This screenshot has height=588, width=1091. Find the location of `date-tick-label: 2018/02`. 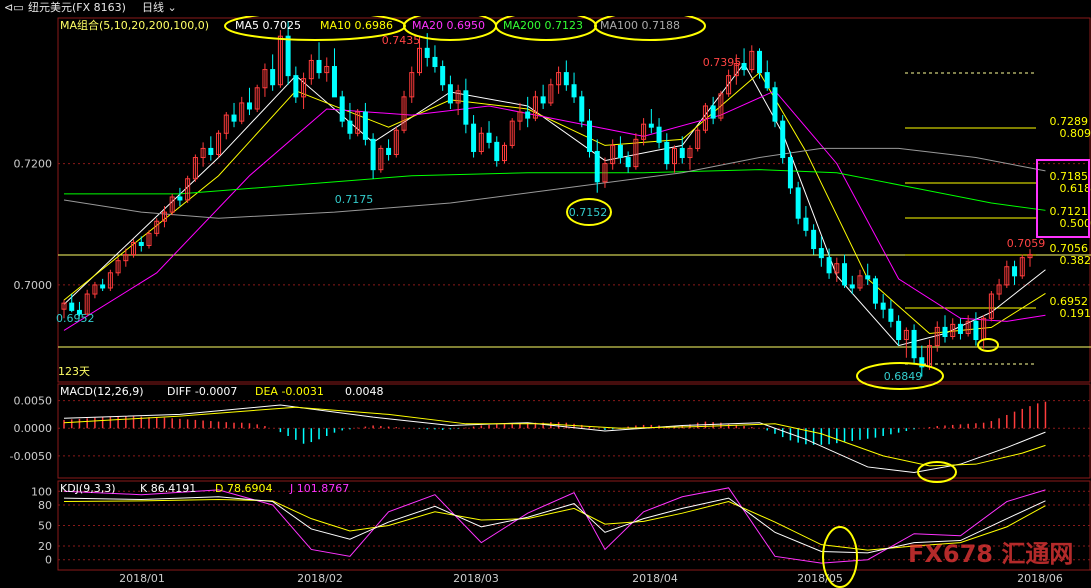

date-tick-label: 2018/02 is located at coordinates (320, 578).